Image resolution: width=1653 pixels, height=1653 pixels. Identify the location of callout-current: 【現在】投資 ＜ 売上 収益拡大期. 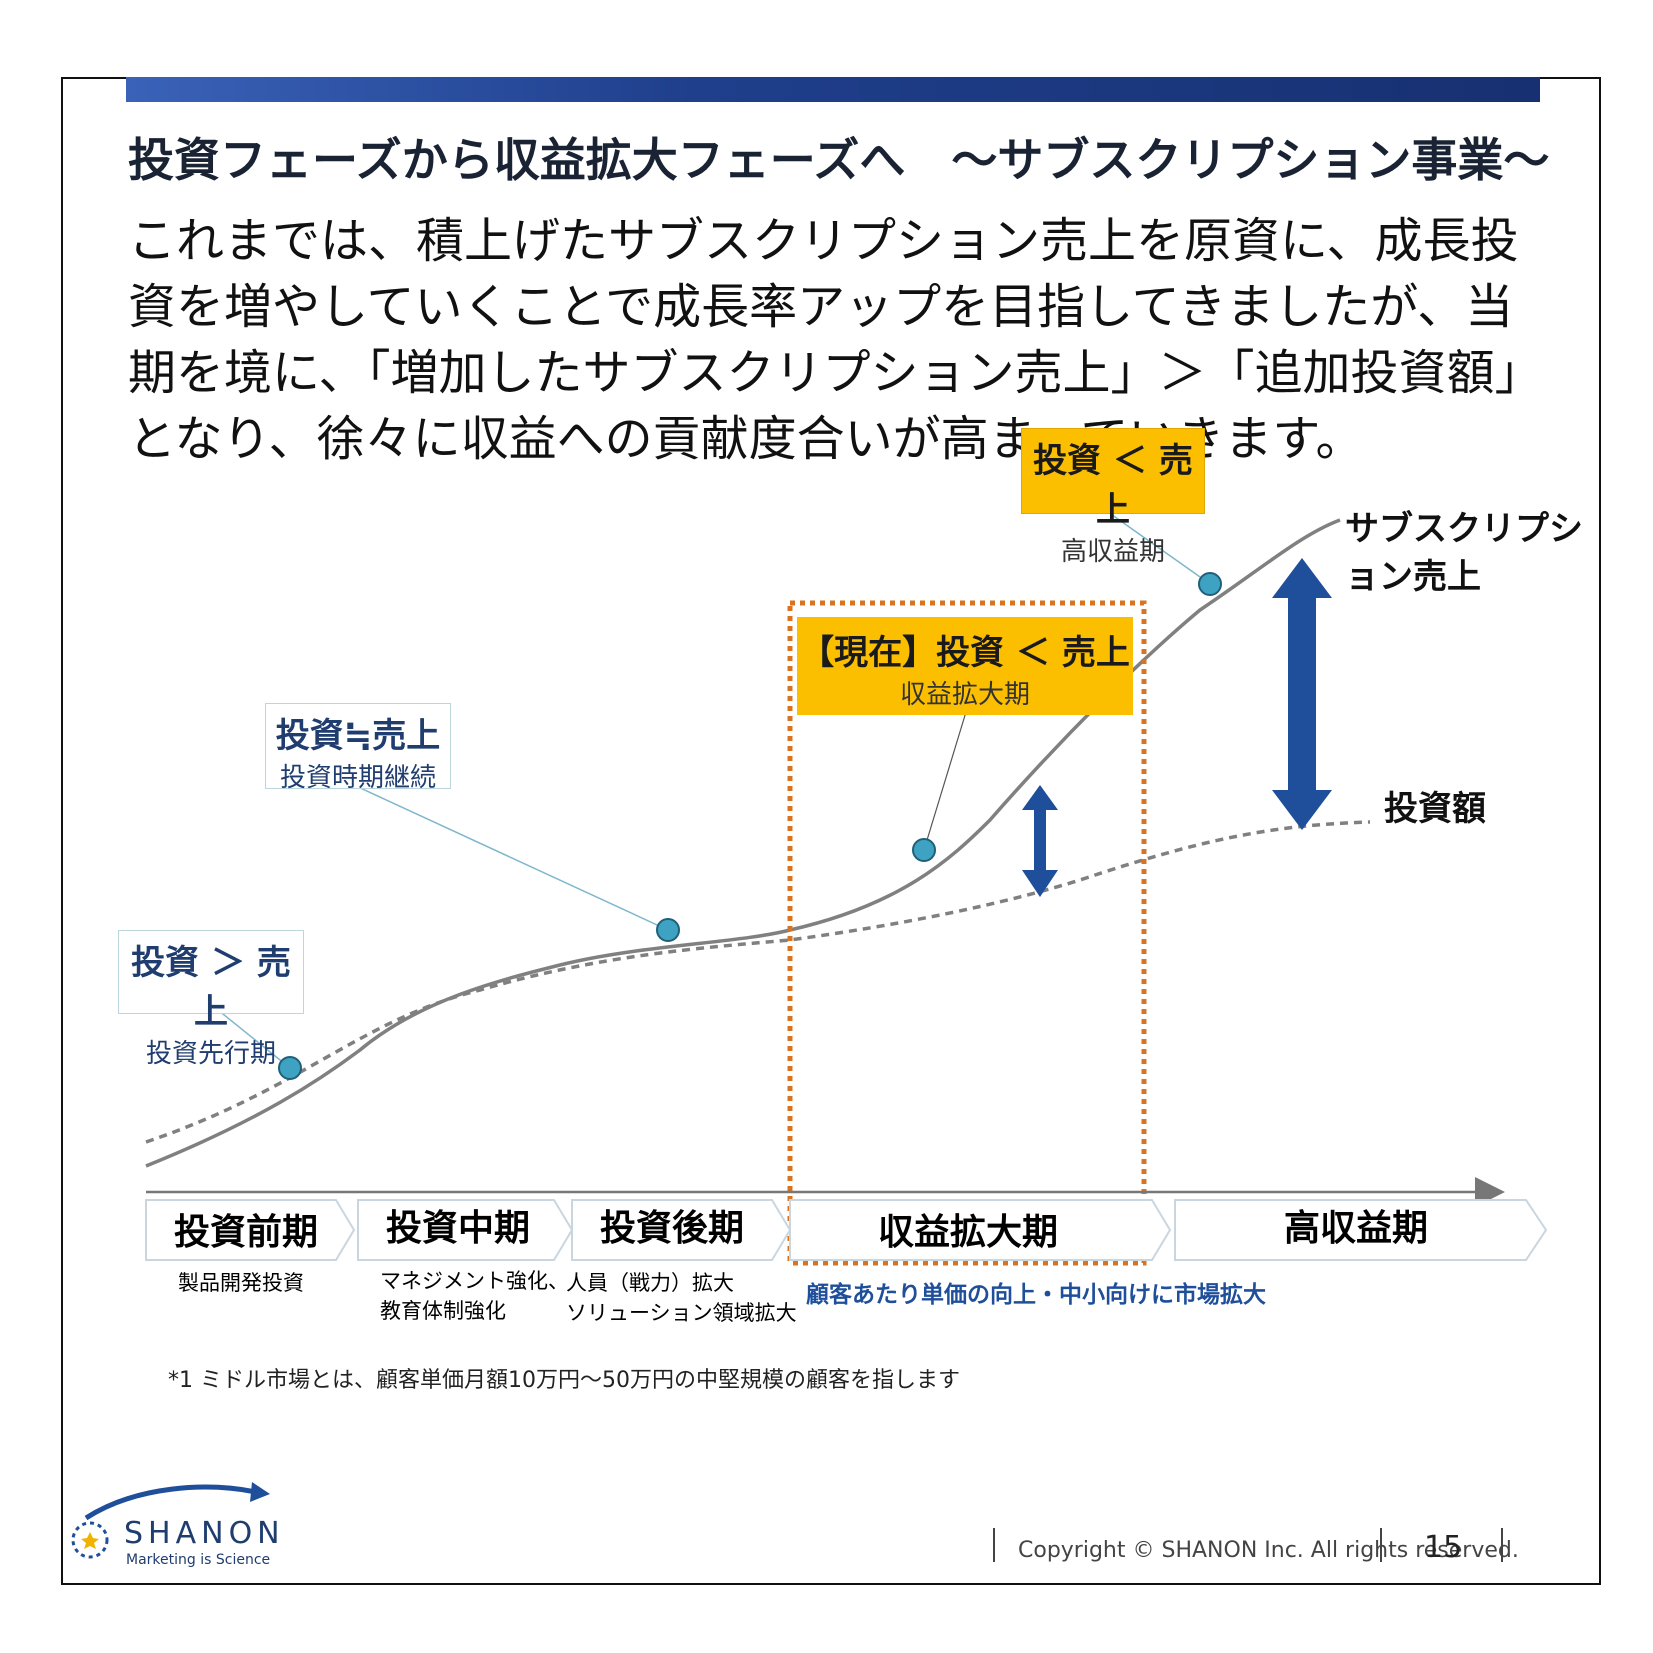
(965, 666).